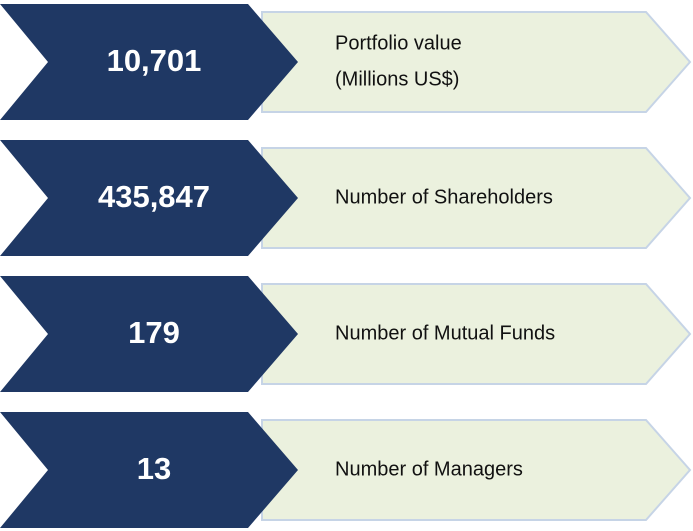 The height and width of the screenshot is (531, 693). Describe the element at coordinates (476, 62) in the screenshot. I see `label-chevron` at that location.